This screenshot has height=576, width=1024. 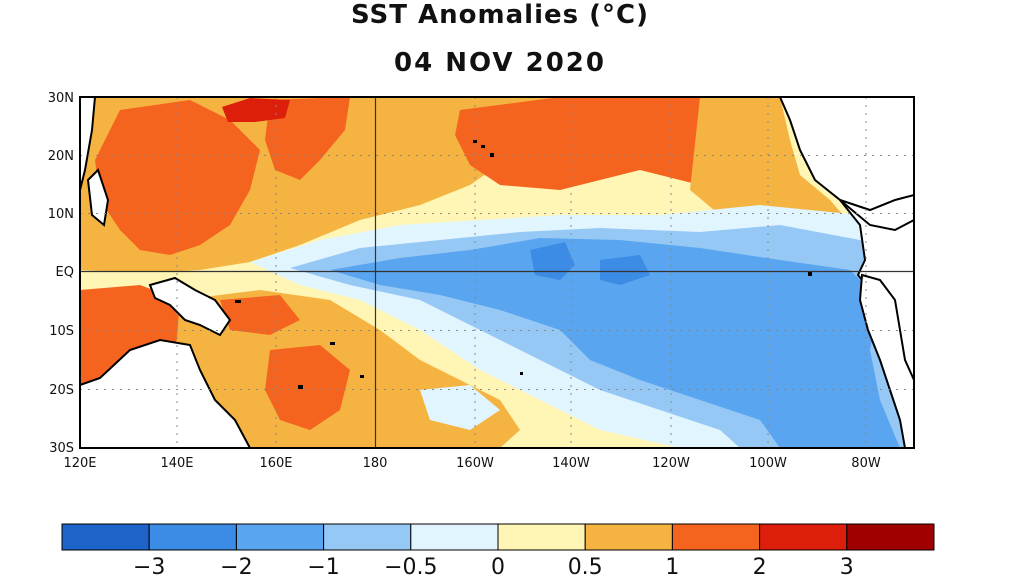 What do you see at coordinates (65, 272) in the screenshot?
I see `lat-label: EQ` at bounding box center [65, 272].